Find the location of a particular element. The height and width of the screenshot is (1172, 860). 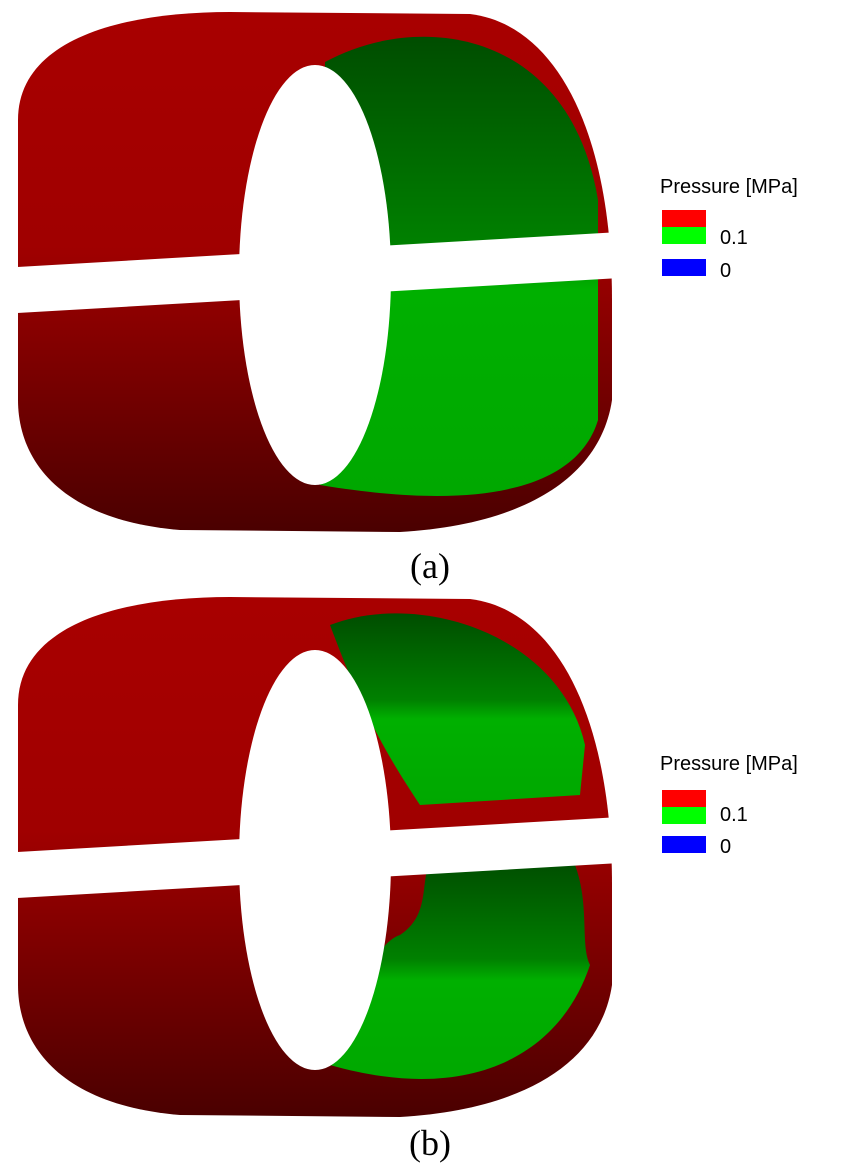

gap-mid is located at coordinates (315, 277).